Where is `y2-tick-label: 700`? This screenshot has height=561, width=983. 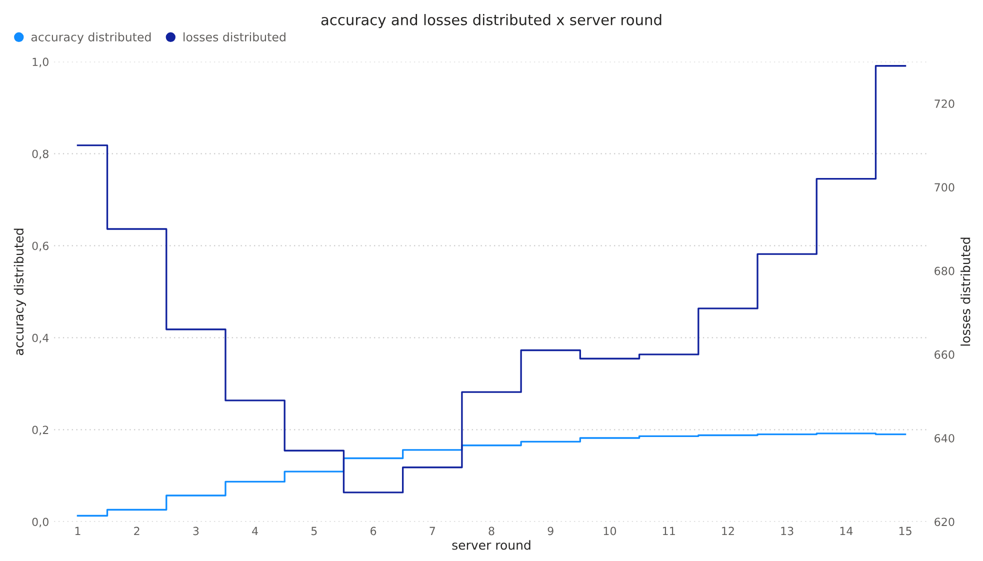 y2-tick-label: 700 is located at coordinates (944, 187).